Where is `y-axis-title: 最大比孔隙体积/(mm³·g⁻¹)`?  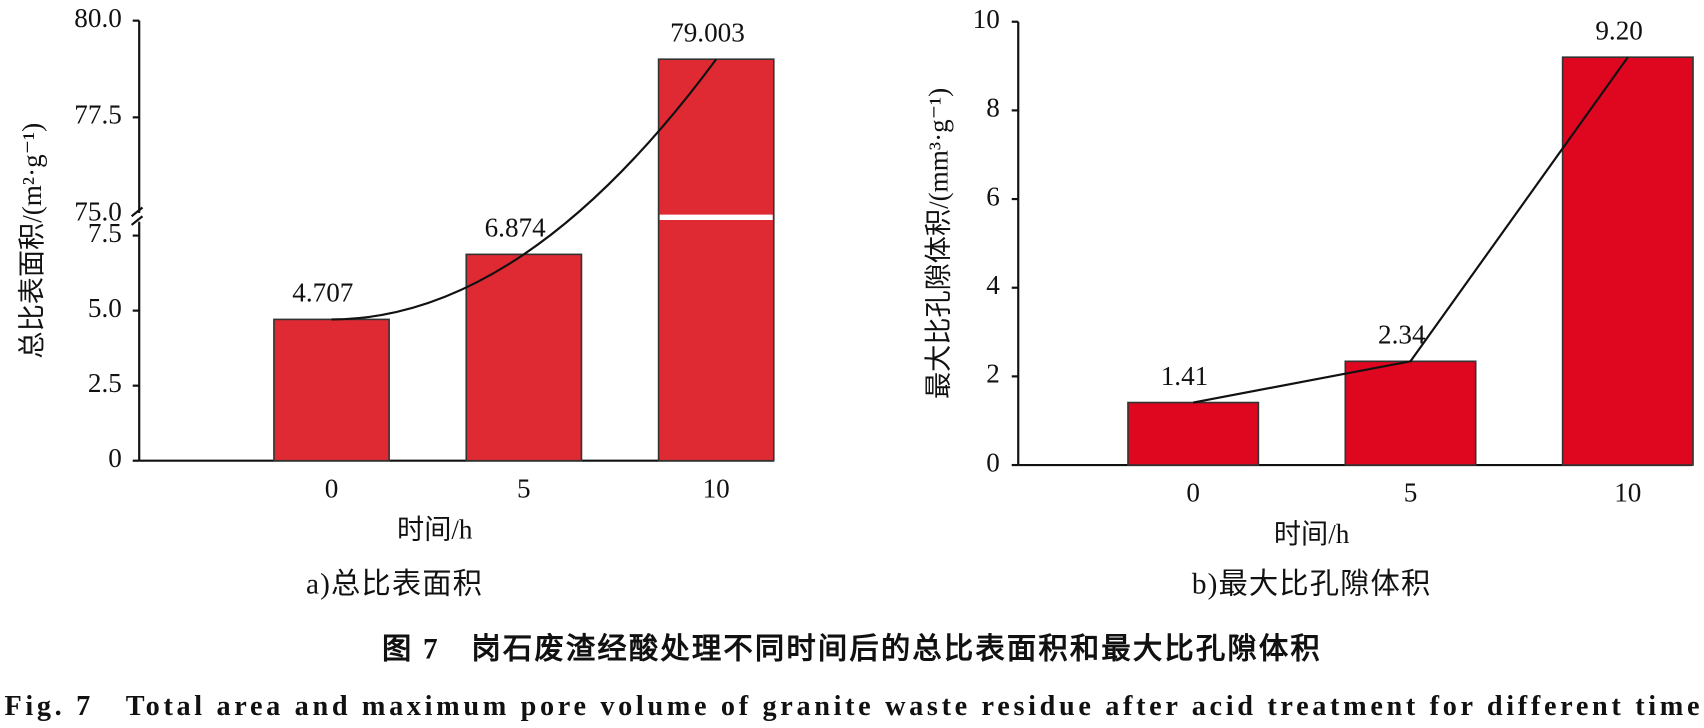
y-axis-title: 最大比孔隙体积/(mm³·g⁻¹) is located at coordinates (938, 243).